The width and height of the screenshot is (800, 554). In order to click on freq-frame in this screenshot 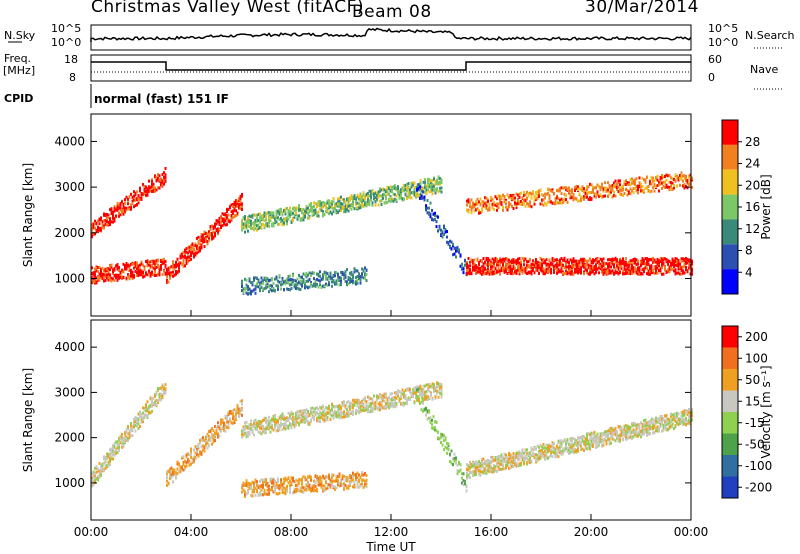, I will do `click(391, 68)`.